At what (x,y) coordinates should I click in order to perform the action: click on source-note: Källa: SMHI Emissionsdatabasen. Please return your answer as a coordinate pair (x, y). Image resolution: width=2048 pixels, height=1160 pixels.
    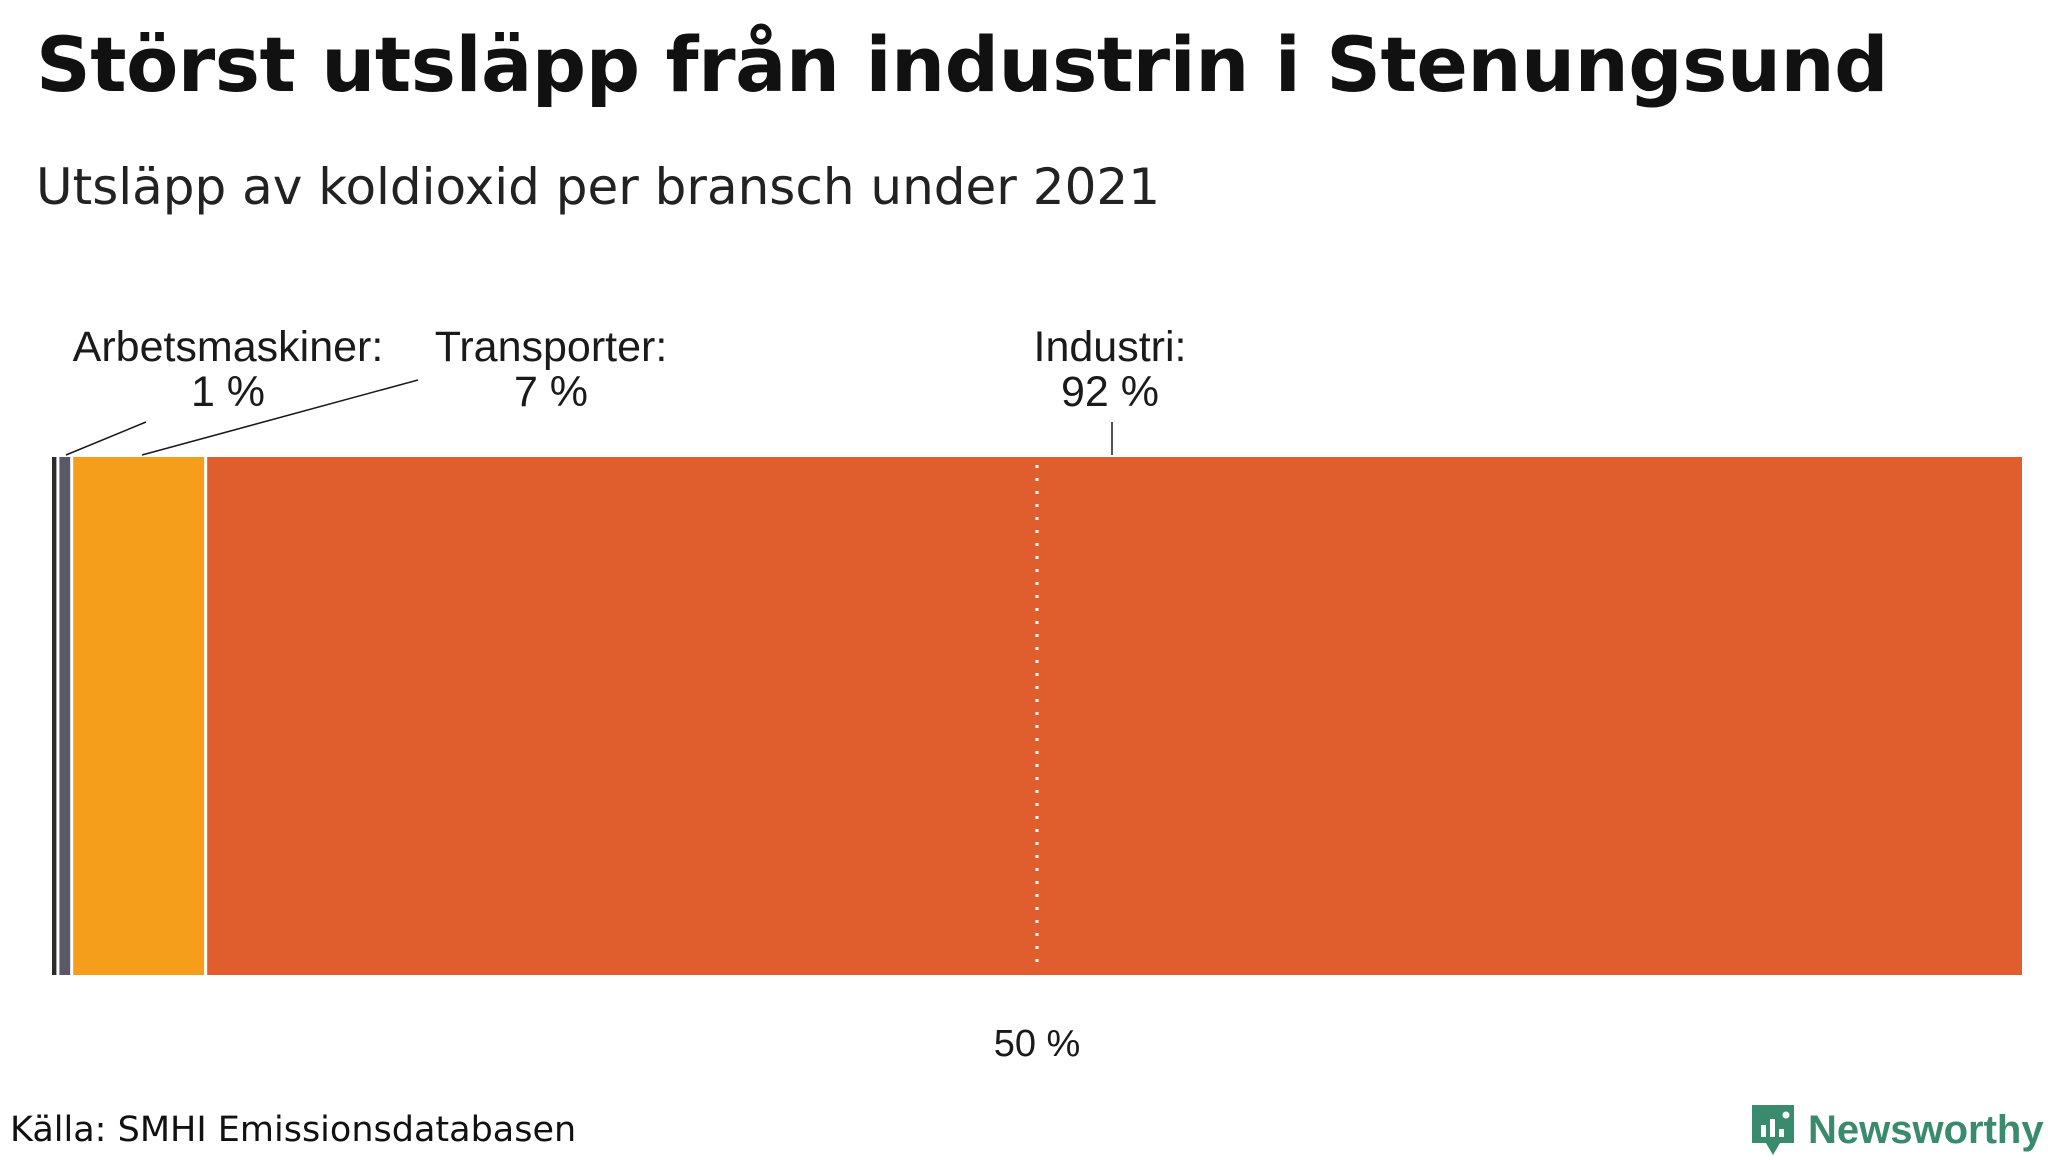
    Looking at the image, I should click on (293, 1130).